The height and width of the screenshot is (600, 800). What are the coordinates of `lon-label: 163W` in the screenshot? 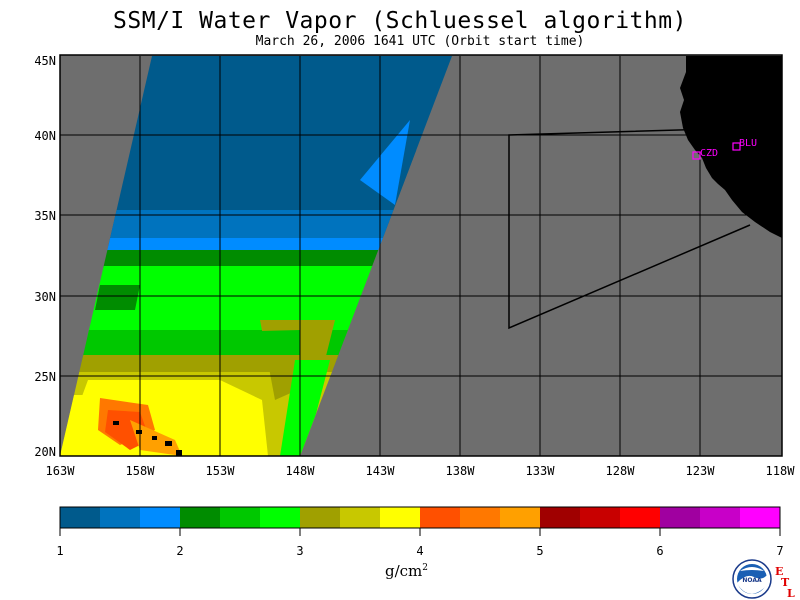 It's located at (61, 471).